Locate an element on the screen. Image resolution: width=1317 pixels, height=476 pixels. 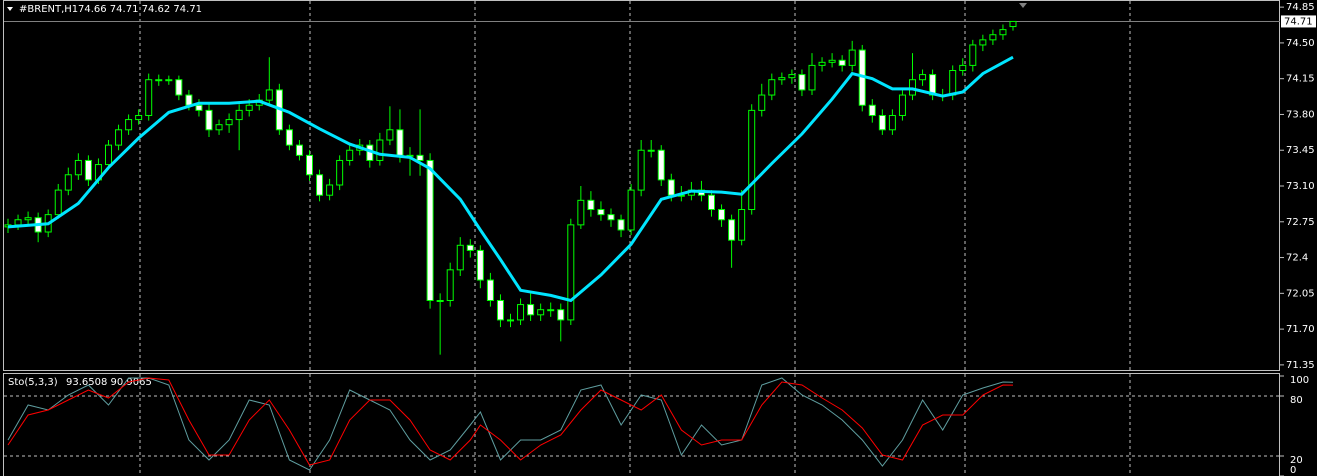
y-tick-label: 80 is located at coordinates (1296, 400).